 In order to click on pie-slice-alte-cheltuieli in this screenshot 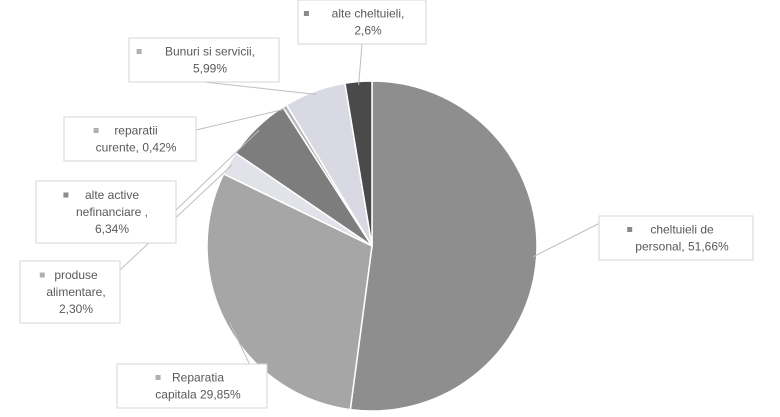, I will do `click(358, 163)`.